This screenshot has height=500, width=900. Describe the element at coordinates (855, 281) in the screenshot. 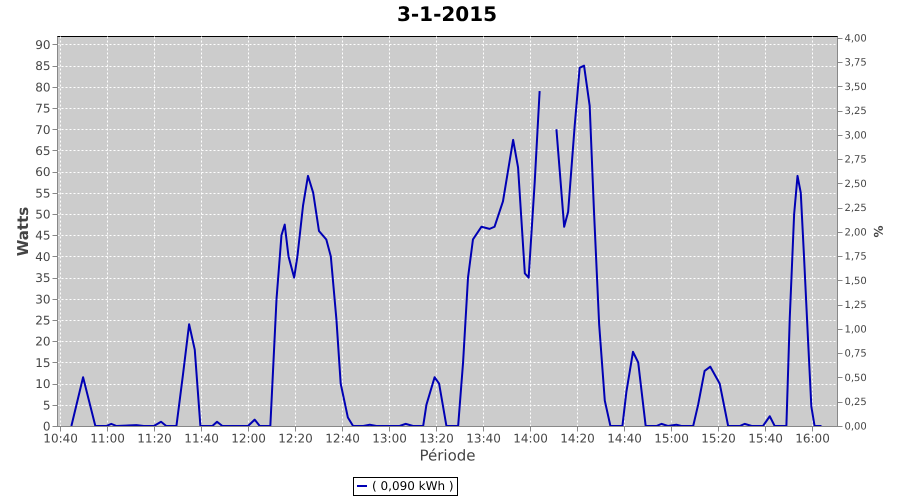

I see `y2-tick-label: 1,50` at that location.